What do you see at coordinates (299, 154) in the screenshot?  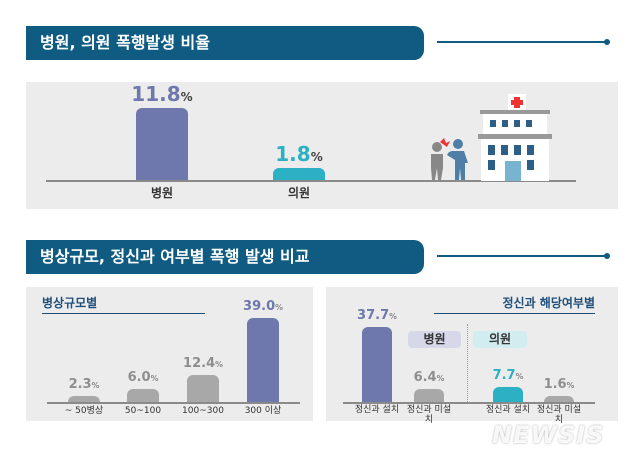 I see `data-label: 1.8%` at bounding box center [299, 154].